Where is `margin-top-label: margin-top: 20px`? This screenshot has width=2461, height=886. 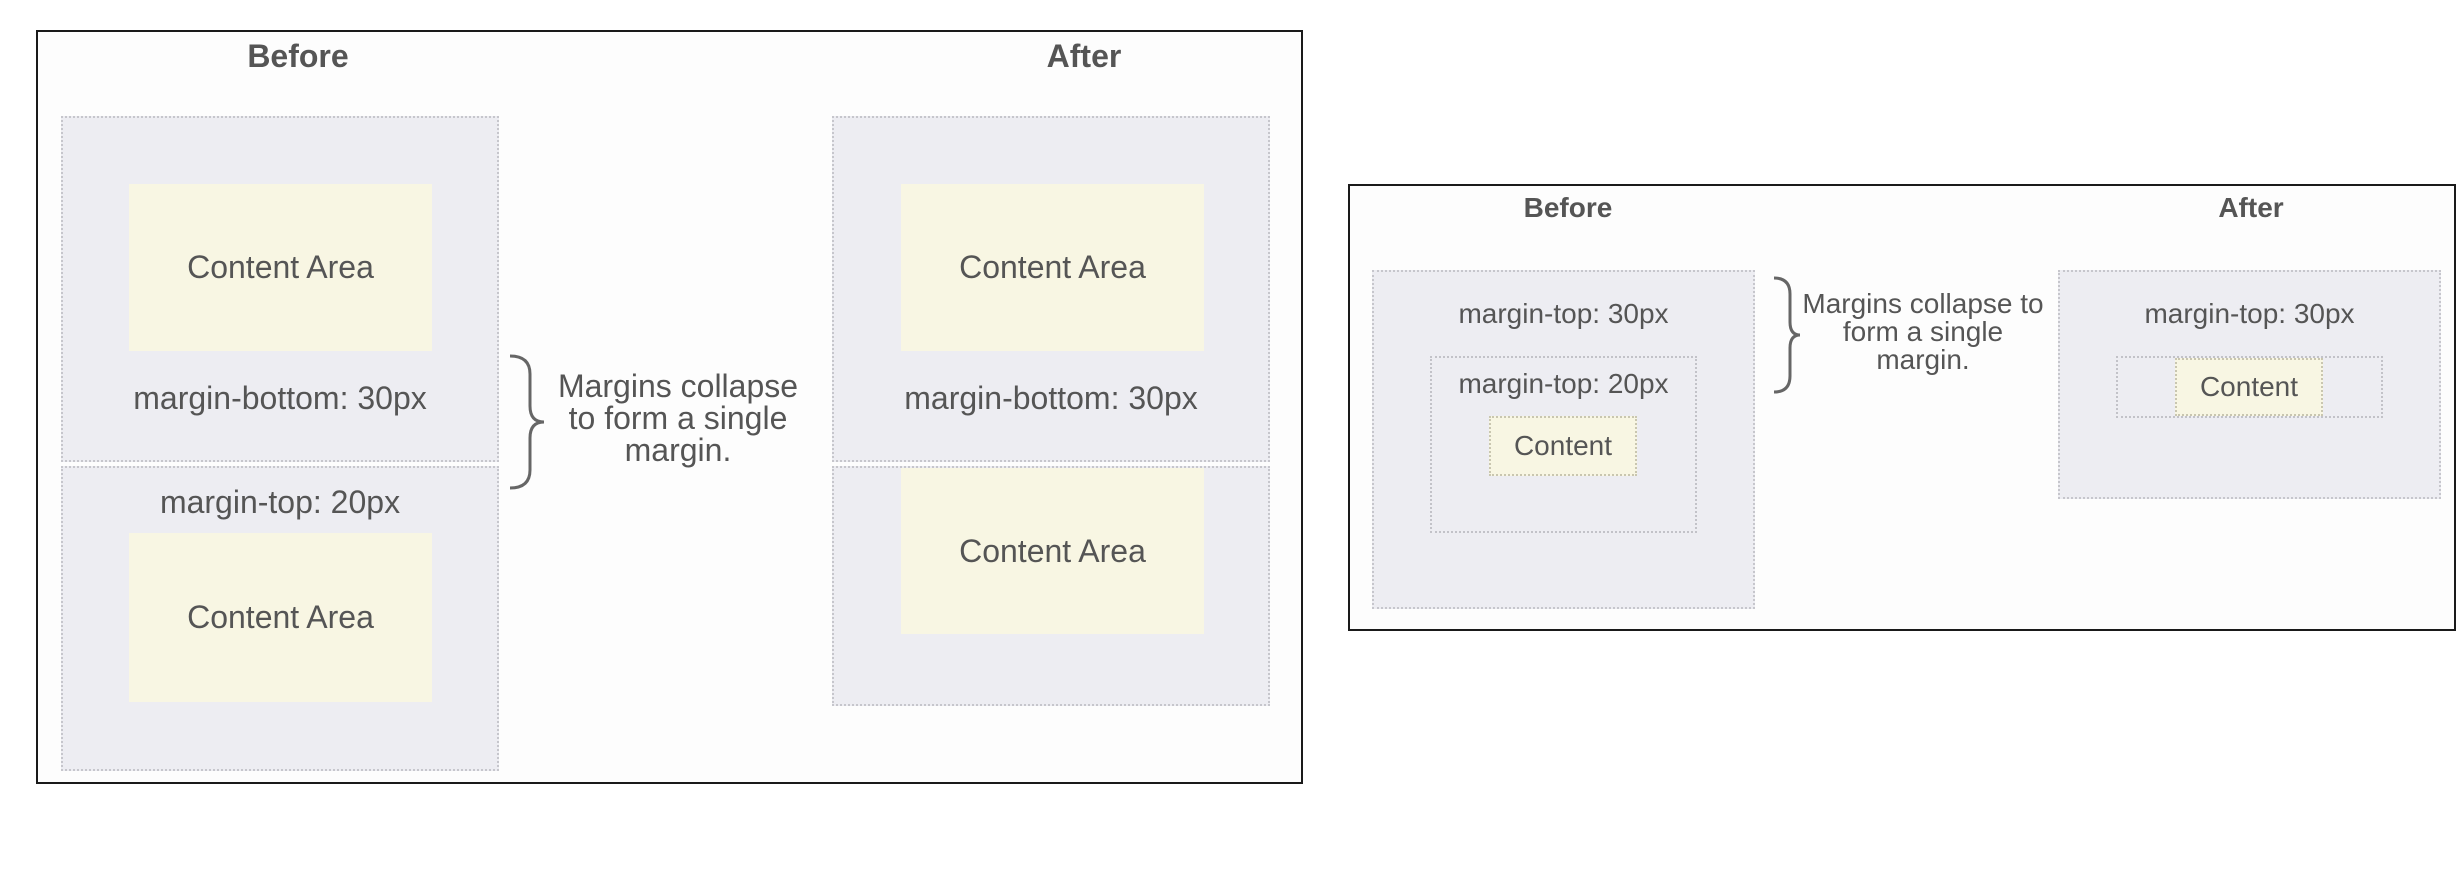 margin-top-label: margin-top: 20px is located at coordinates (280, 502).